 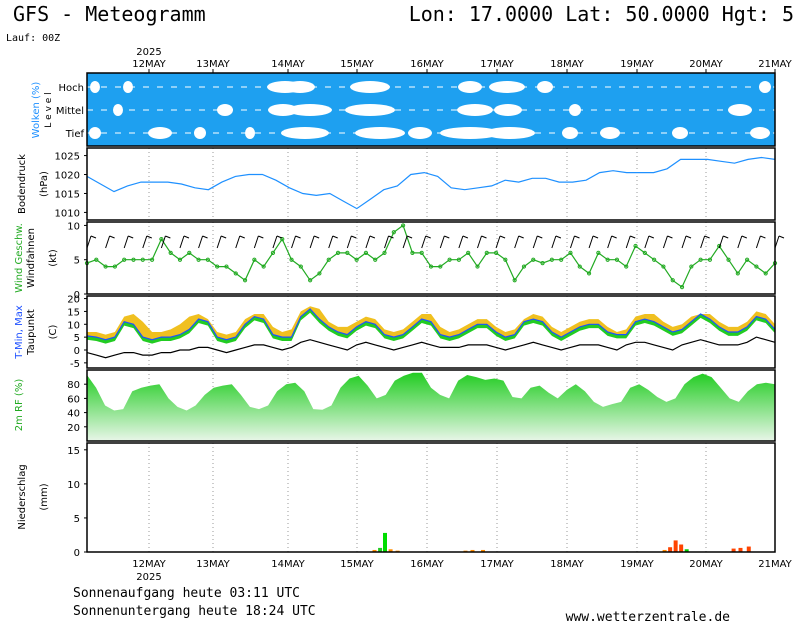 What do you see at coordinates (567, 564) in the screenshot?
I see `day-label-bottom: 18MAY` at bounding box center [567, 564].